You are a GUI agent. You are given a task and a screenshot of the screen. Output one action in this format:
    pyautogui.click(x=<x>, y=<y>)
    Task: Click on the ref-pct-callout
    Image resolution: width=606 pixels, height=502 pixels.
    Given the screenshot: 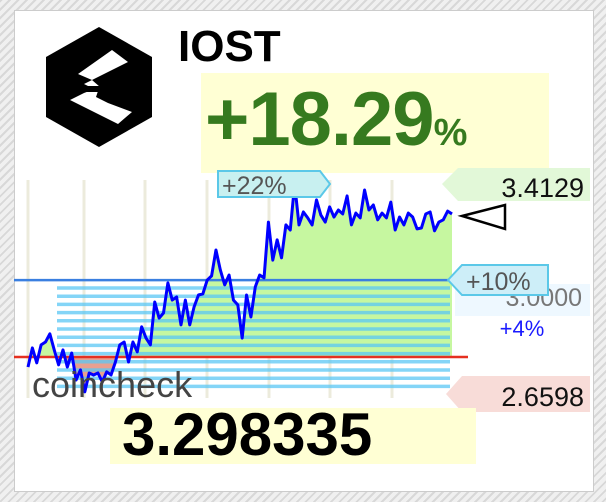 What is the action you would take?
    pyautogui.click(x=497, y=280)
    